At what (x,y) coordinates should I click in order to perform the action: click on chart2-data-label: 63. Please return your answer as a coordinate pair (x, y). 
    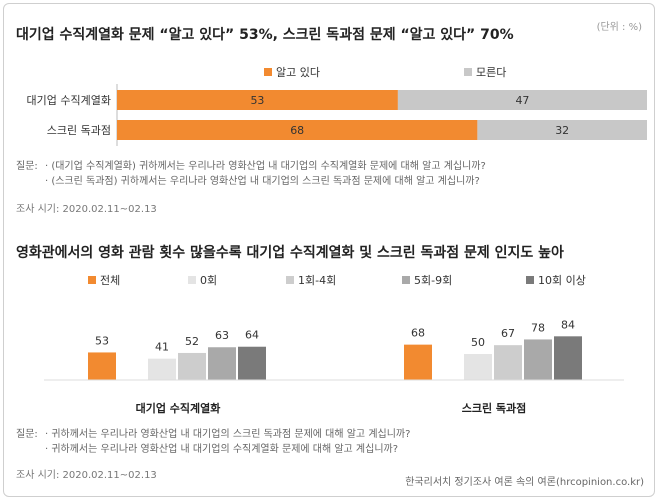
    Looking at the image, I should click on (222, 335).